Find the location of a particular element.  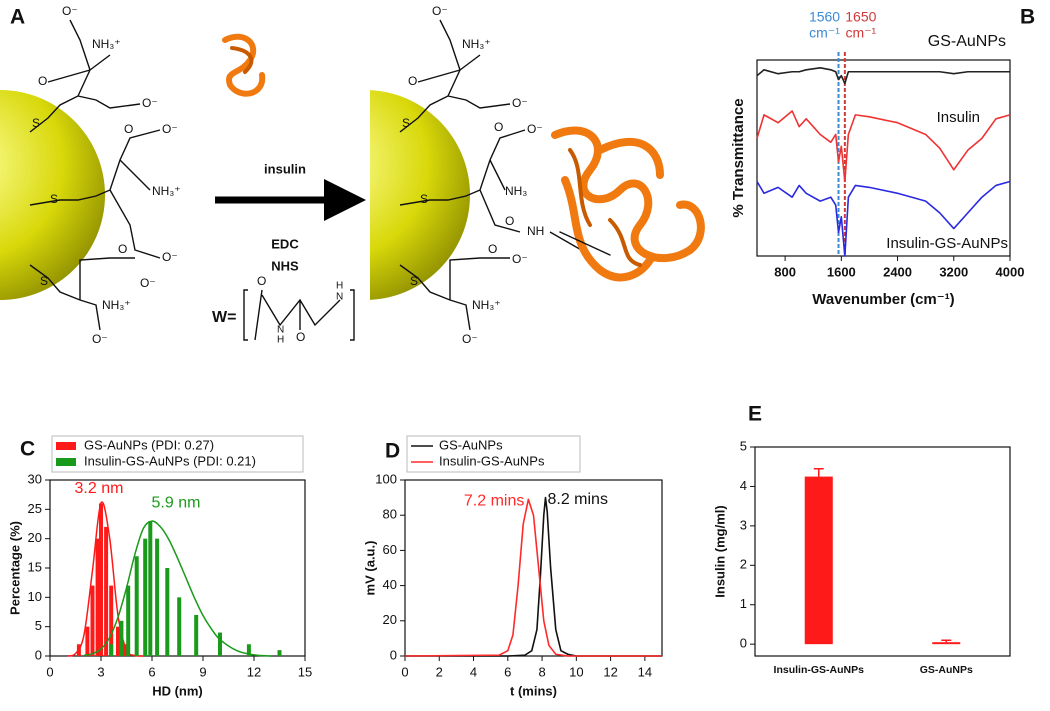

x-tick-label: 2 is located at coordinates (439, 671).